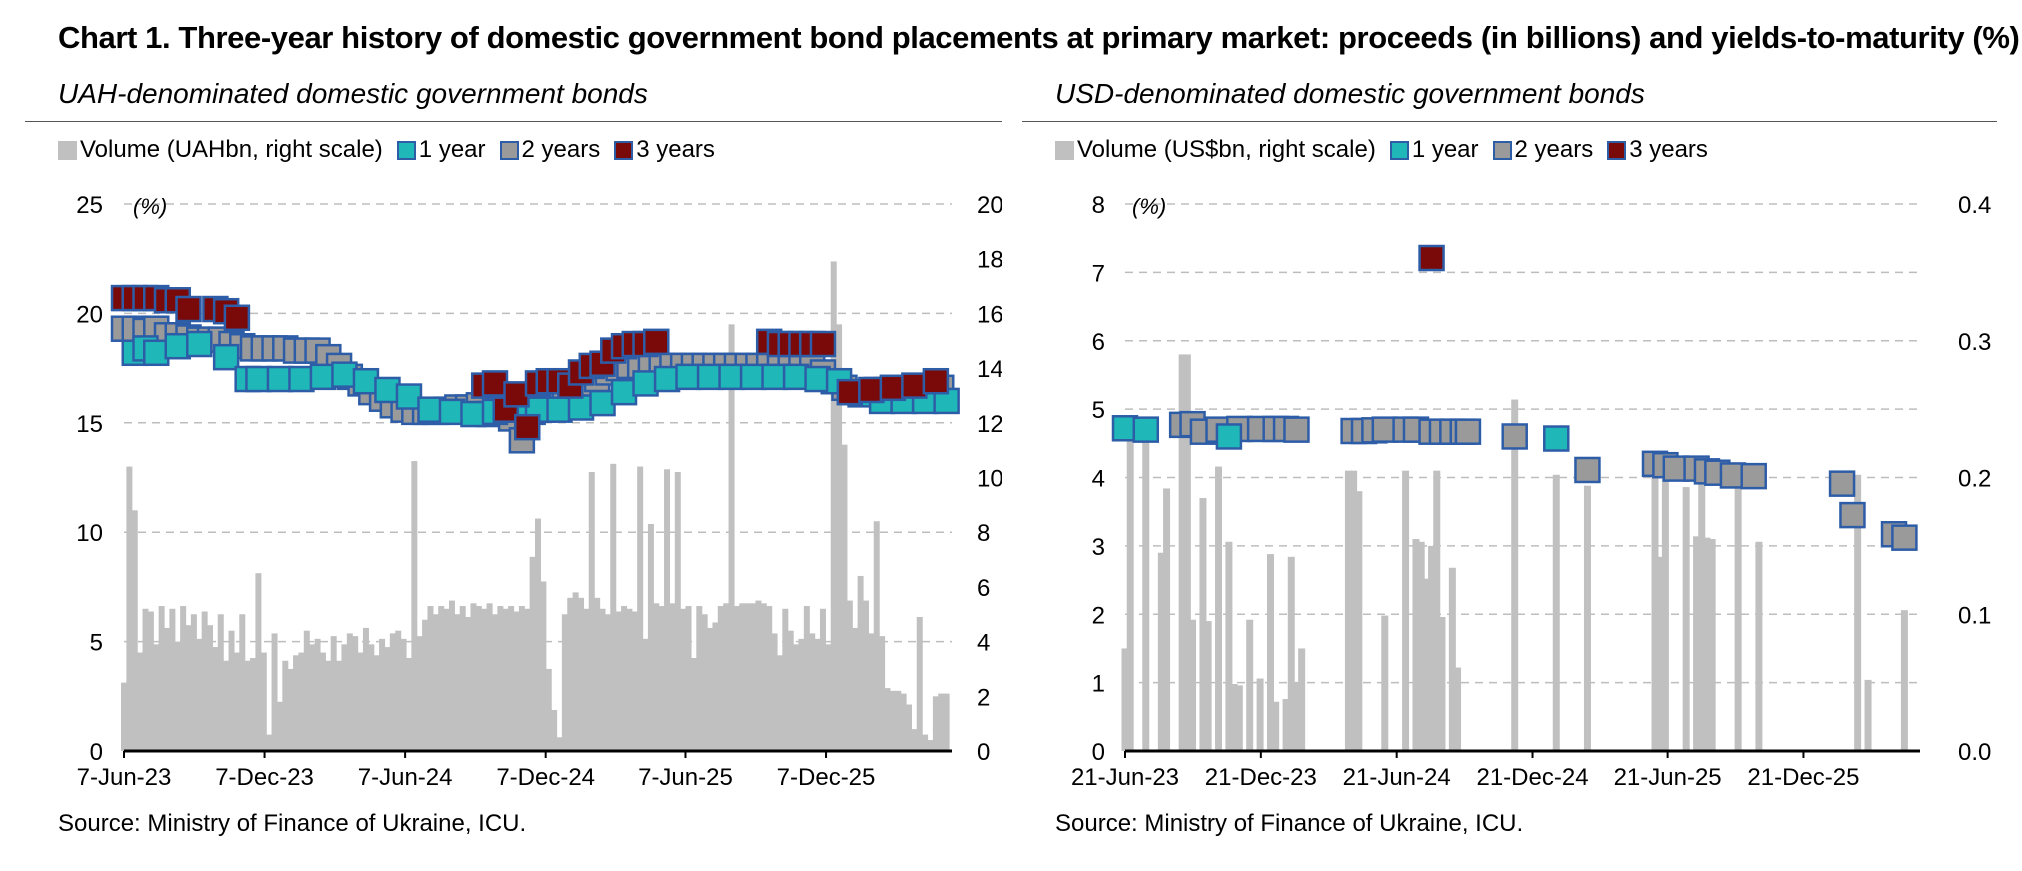 This screenshot has width=2022, height=871. Describe the element at coordinates (1098, 342) in the screenshot. I see `y-left-tick-label: 6` at that location.